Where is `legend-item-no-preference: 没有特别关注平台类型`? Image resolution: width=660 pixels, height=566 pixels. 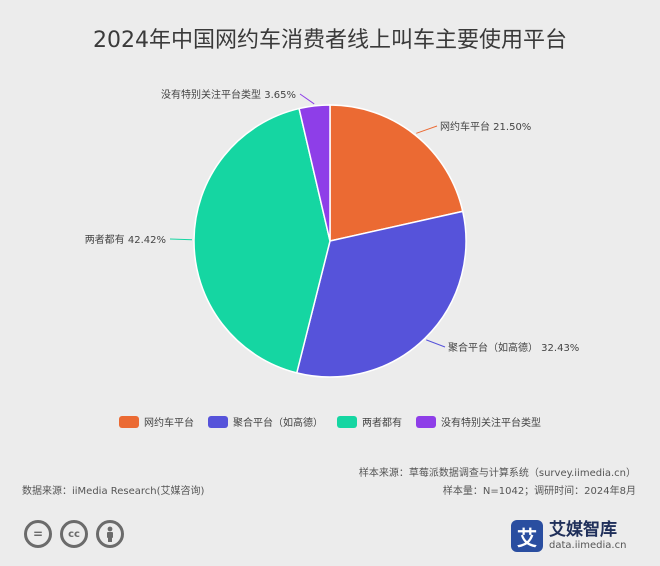 legend-item-no-preference: 没有特别关注平台类型 is located at coordinates (478, 421).